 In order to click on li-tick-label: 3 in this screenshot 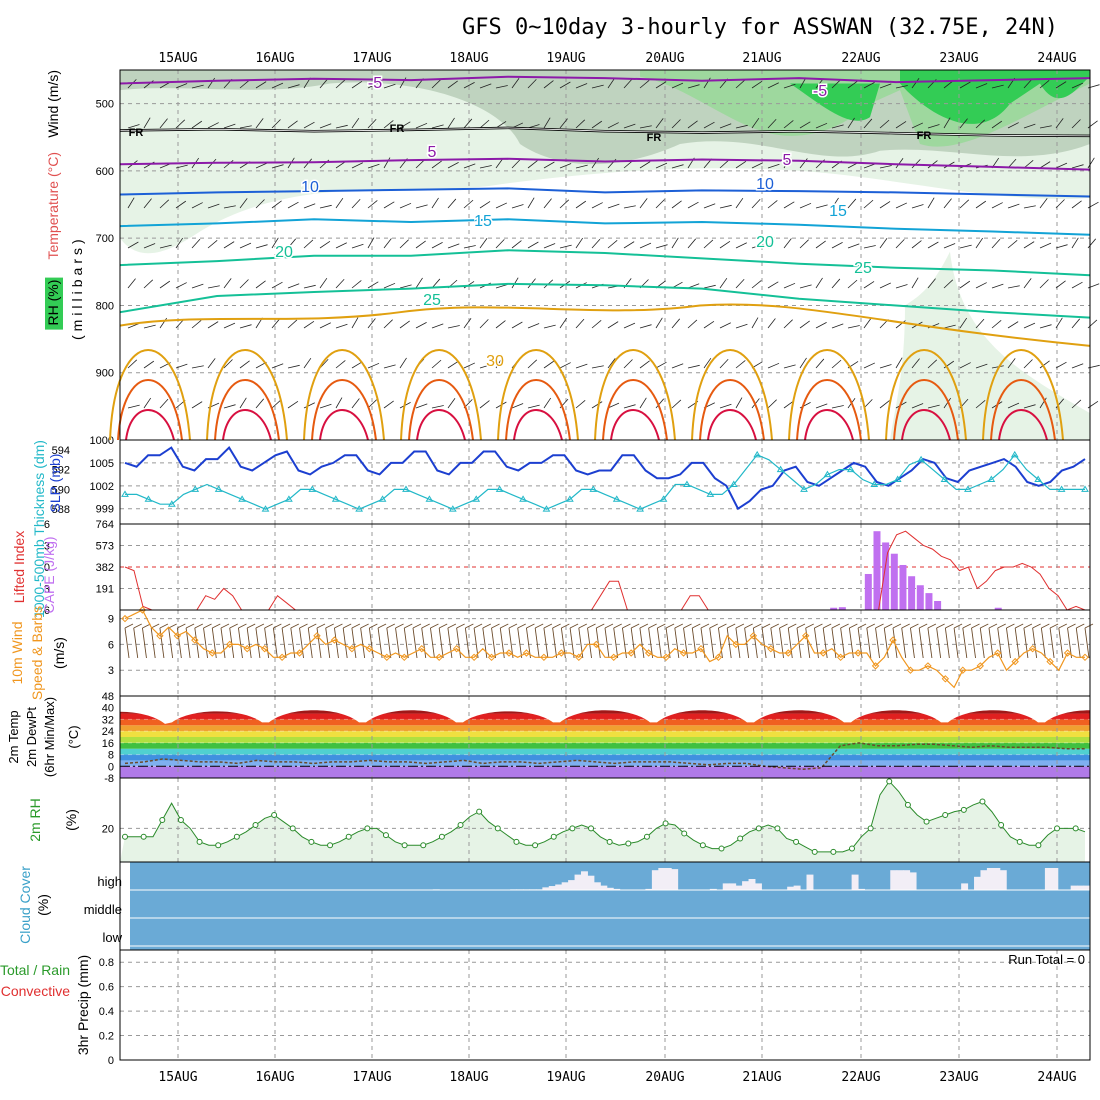, I will do `click(47, 547)`.